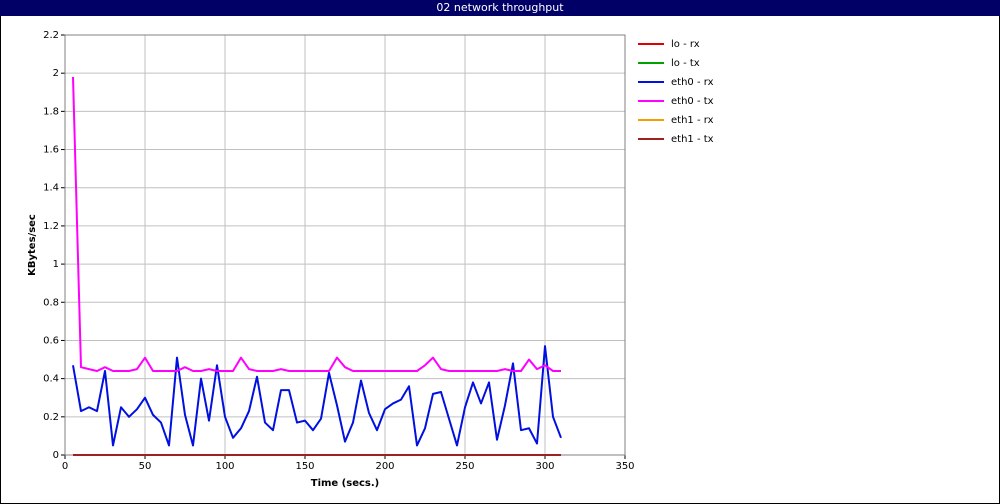 Image resolution: width=1000 pixels, height=504 pixels. Describe the element at coordinates (692, 139) in the screenshot. I see `legend-label: eth1 - tx` at that location.